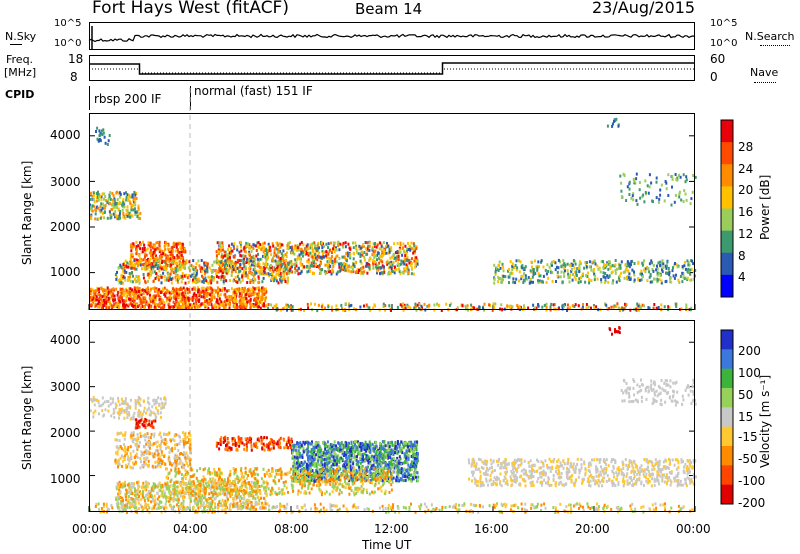 The image size is (800, 554). Describe the element at coordinates (727, 359) in the screenshot. I see `velocity-colorbar-swatch` at that location.